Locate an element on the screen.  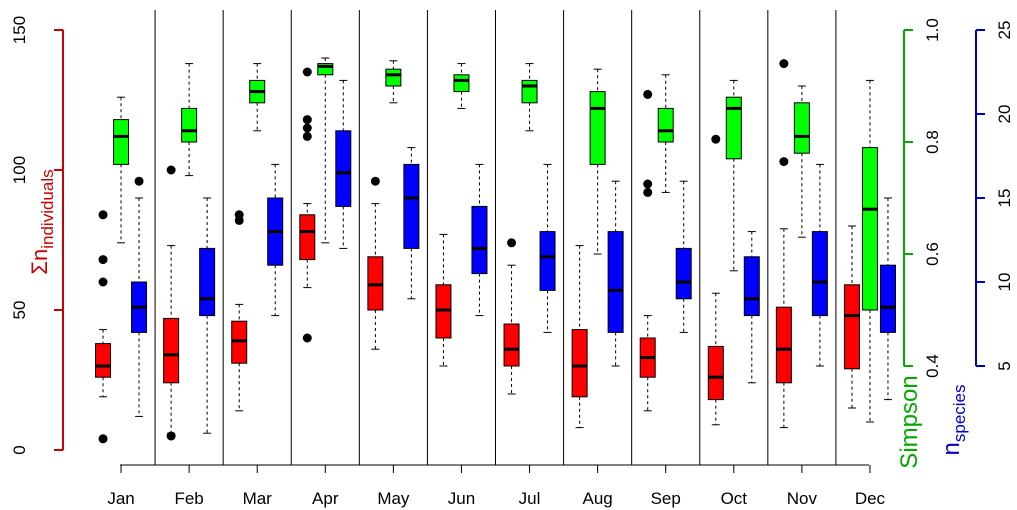
left-axis-tick-label: 150 is located at coordinates (19, 30).